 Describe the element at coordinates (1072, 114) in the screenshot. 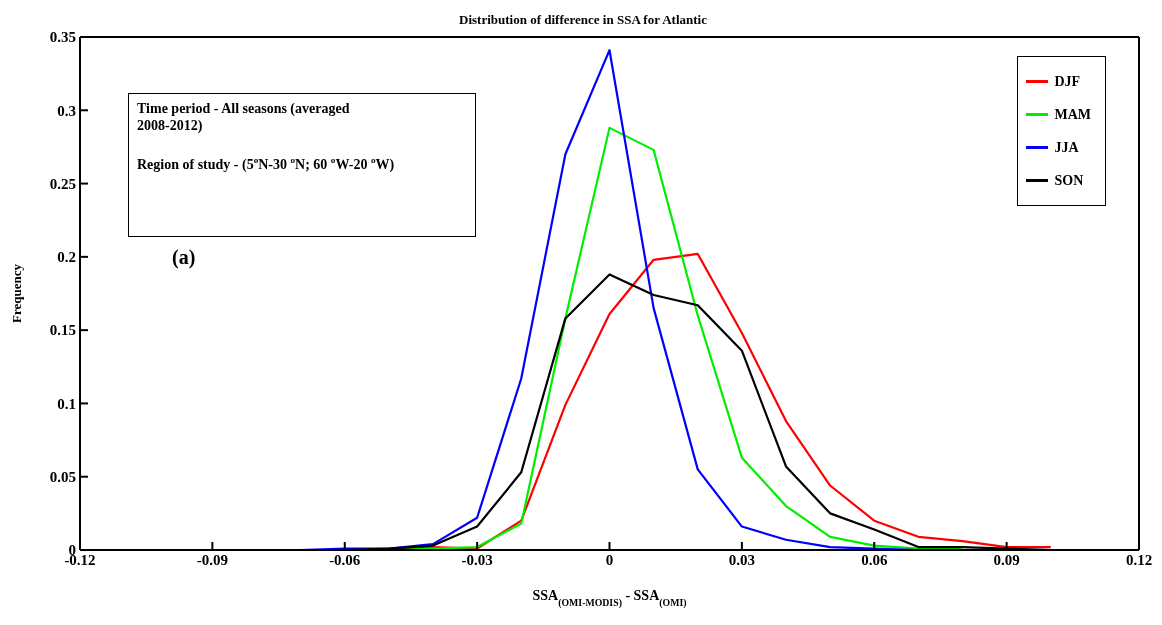

I see `legend-label: MAM` at that location.